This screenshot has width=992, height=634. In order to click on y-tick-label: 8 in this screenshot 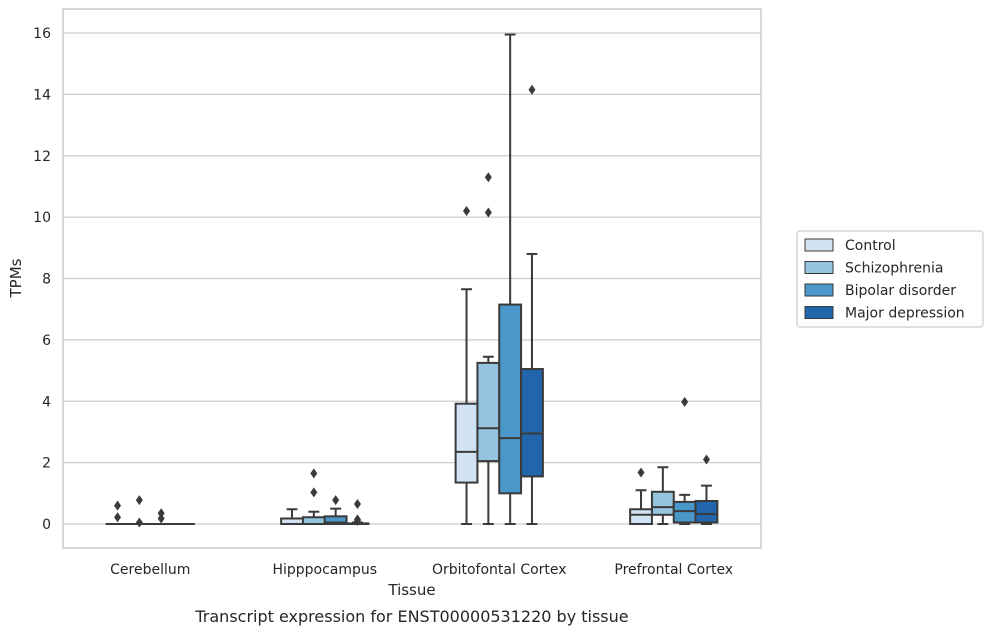, I will do `click(46, 280)`.